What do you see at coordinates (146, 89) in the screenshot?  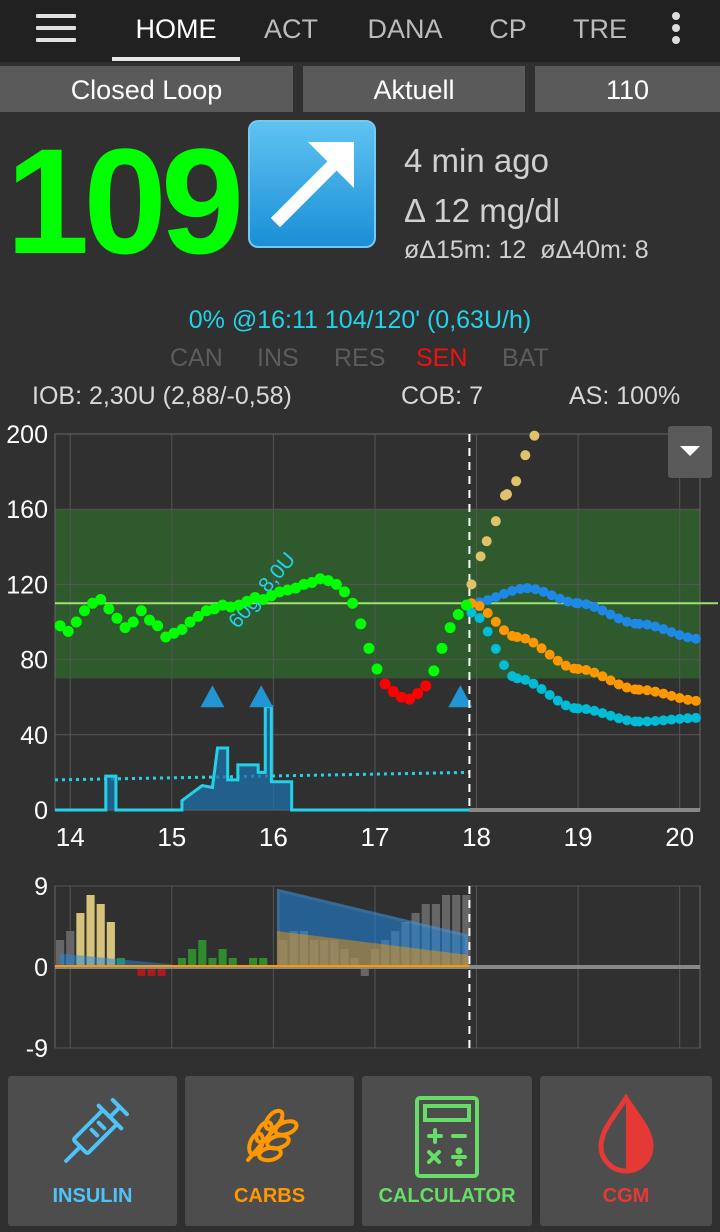 I see `loop-mode-button: Closed Loop` at bounding box center [146, 89].